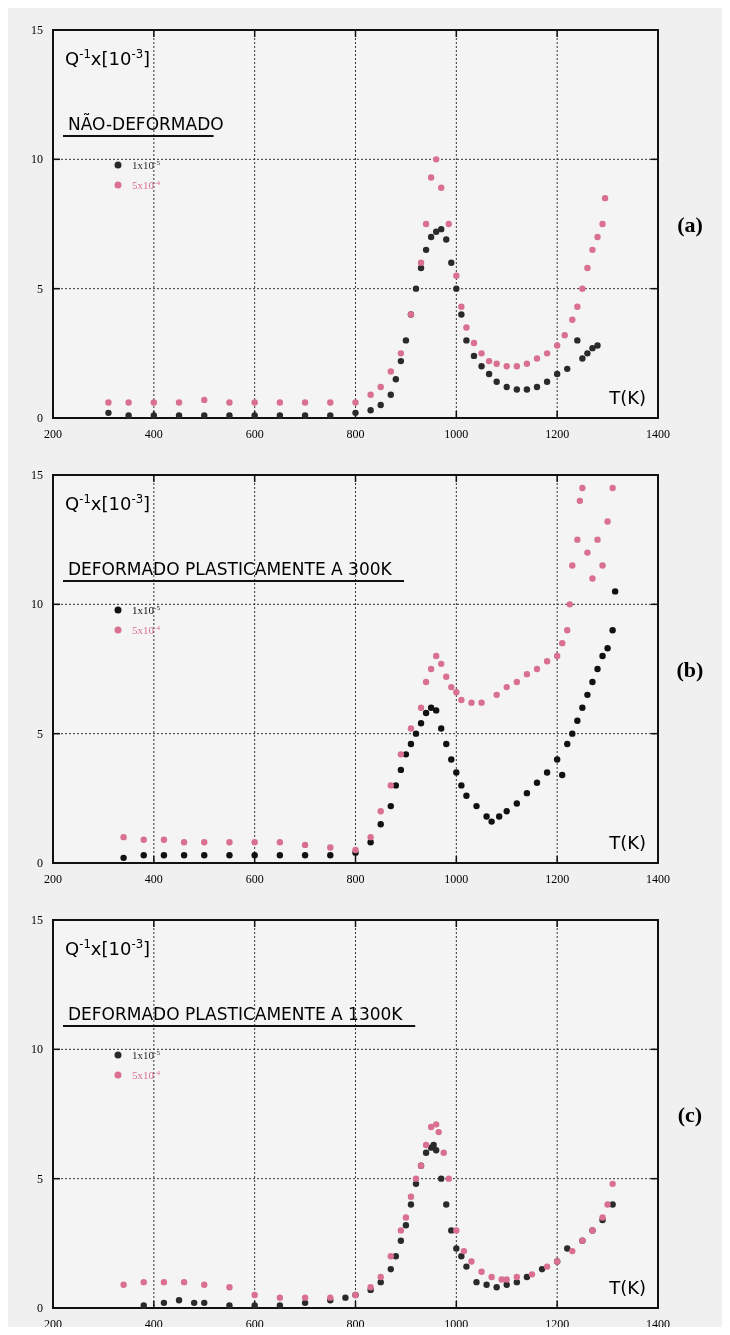 The height and width of the screenshot is (1335, 730). Describe the element at coordinates (690, 669) in the screenshot. I see `text: (b)` at that location.